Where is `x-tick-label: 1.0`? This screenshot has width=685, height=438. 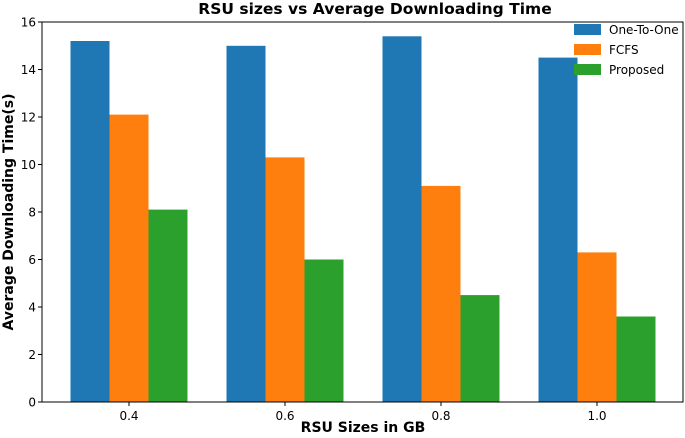
x-tick-label: 1.0 is located at coordinates (596, 416).